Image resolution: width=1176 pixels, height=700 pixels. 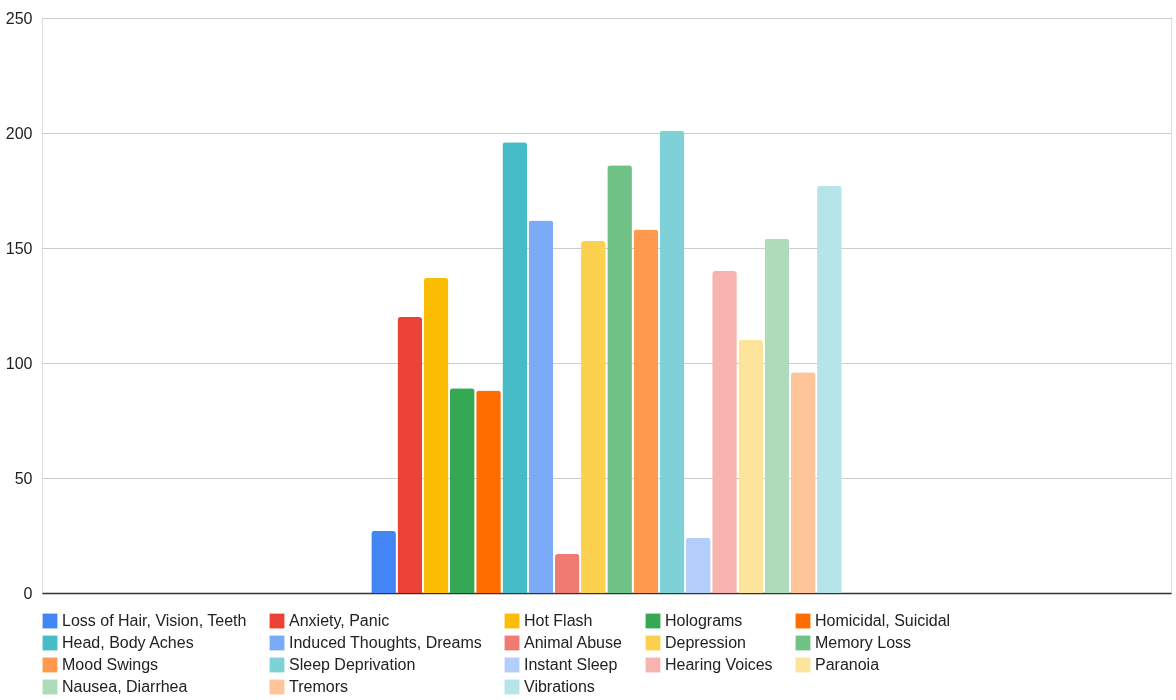 I want to click on legend-label: Memory Loss, so click(x=863, y=642).